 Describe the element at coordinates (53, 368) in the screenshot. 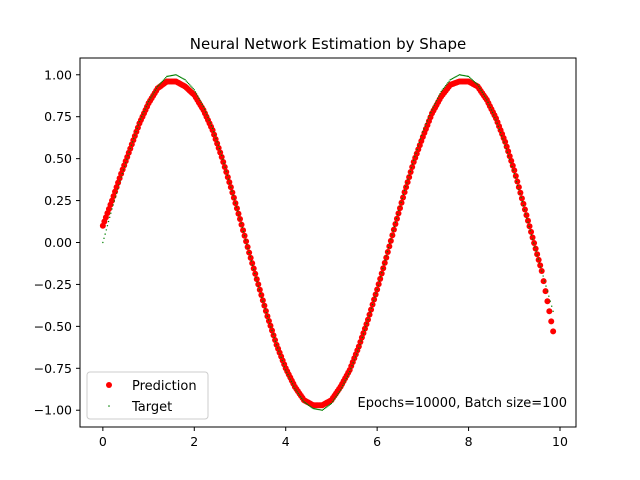

I see `y-tick-label: −0.75` at that location.